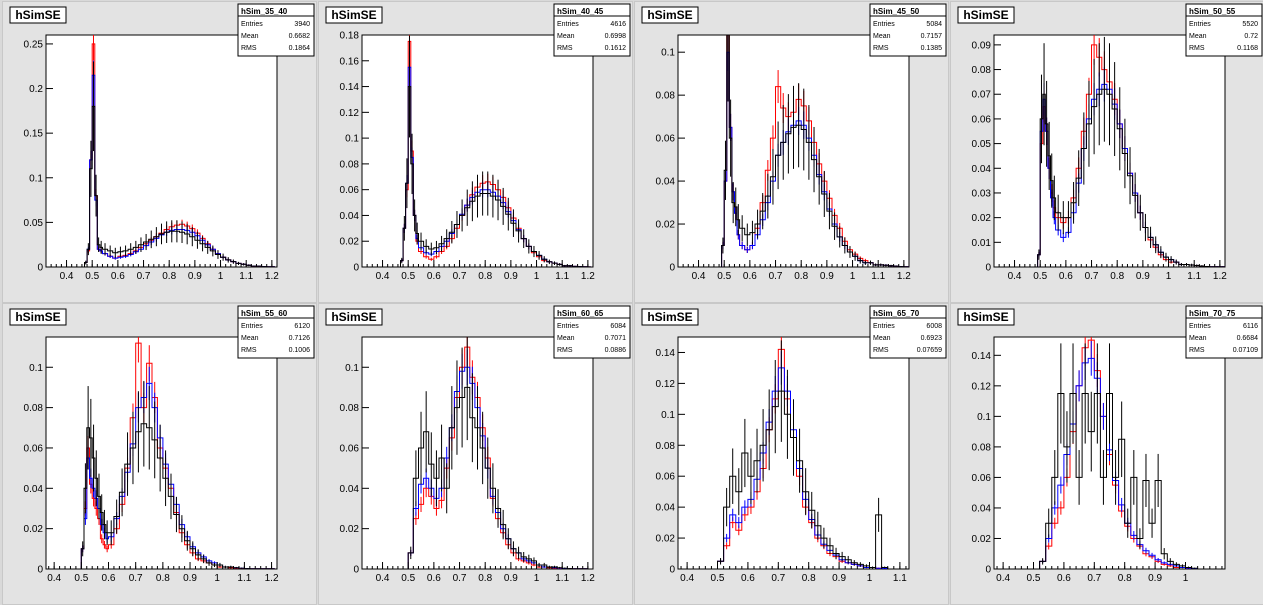  I want to click on x-tick-label: 1.1, so click(1194, 276).